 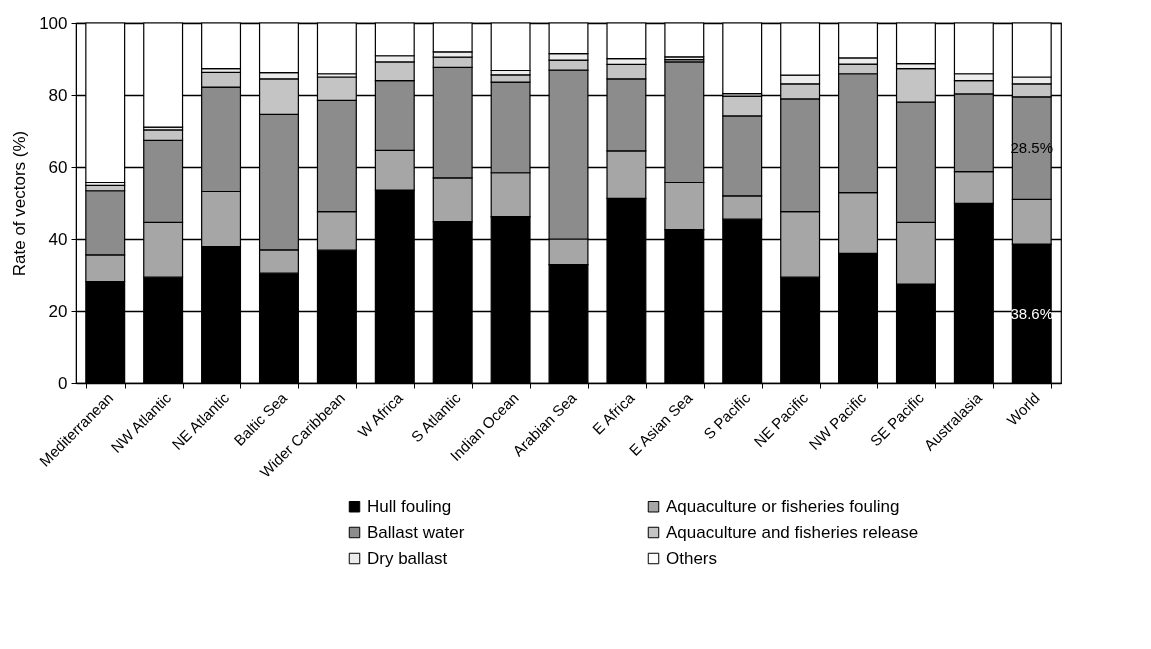 I want to click on legend-label: Aquaculture and fisheries release, so click(x=792, y=532).